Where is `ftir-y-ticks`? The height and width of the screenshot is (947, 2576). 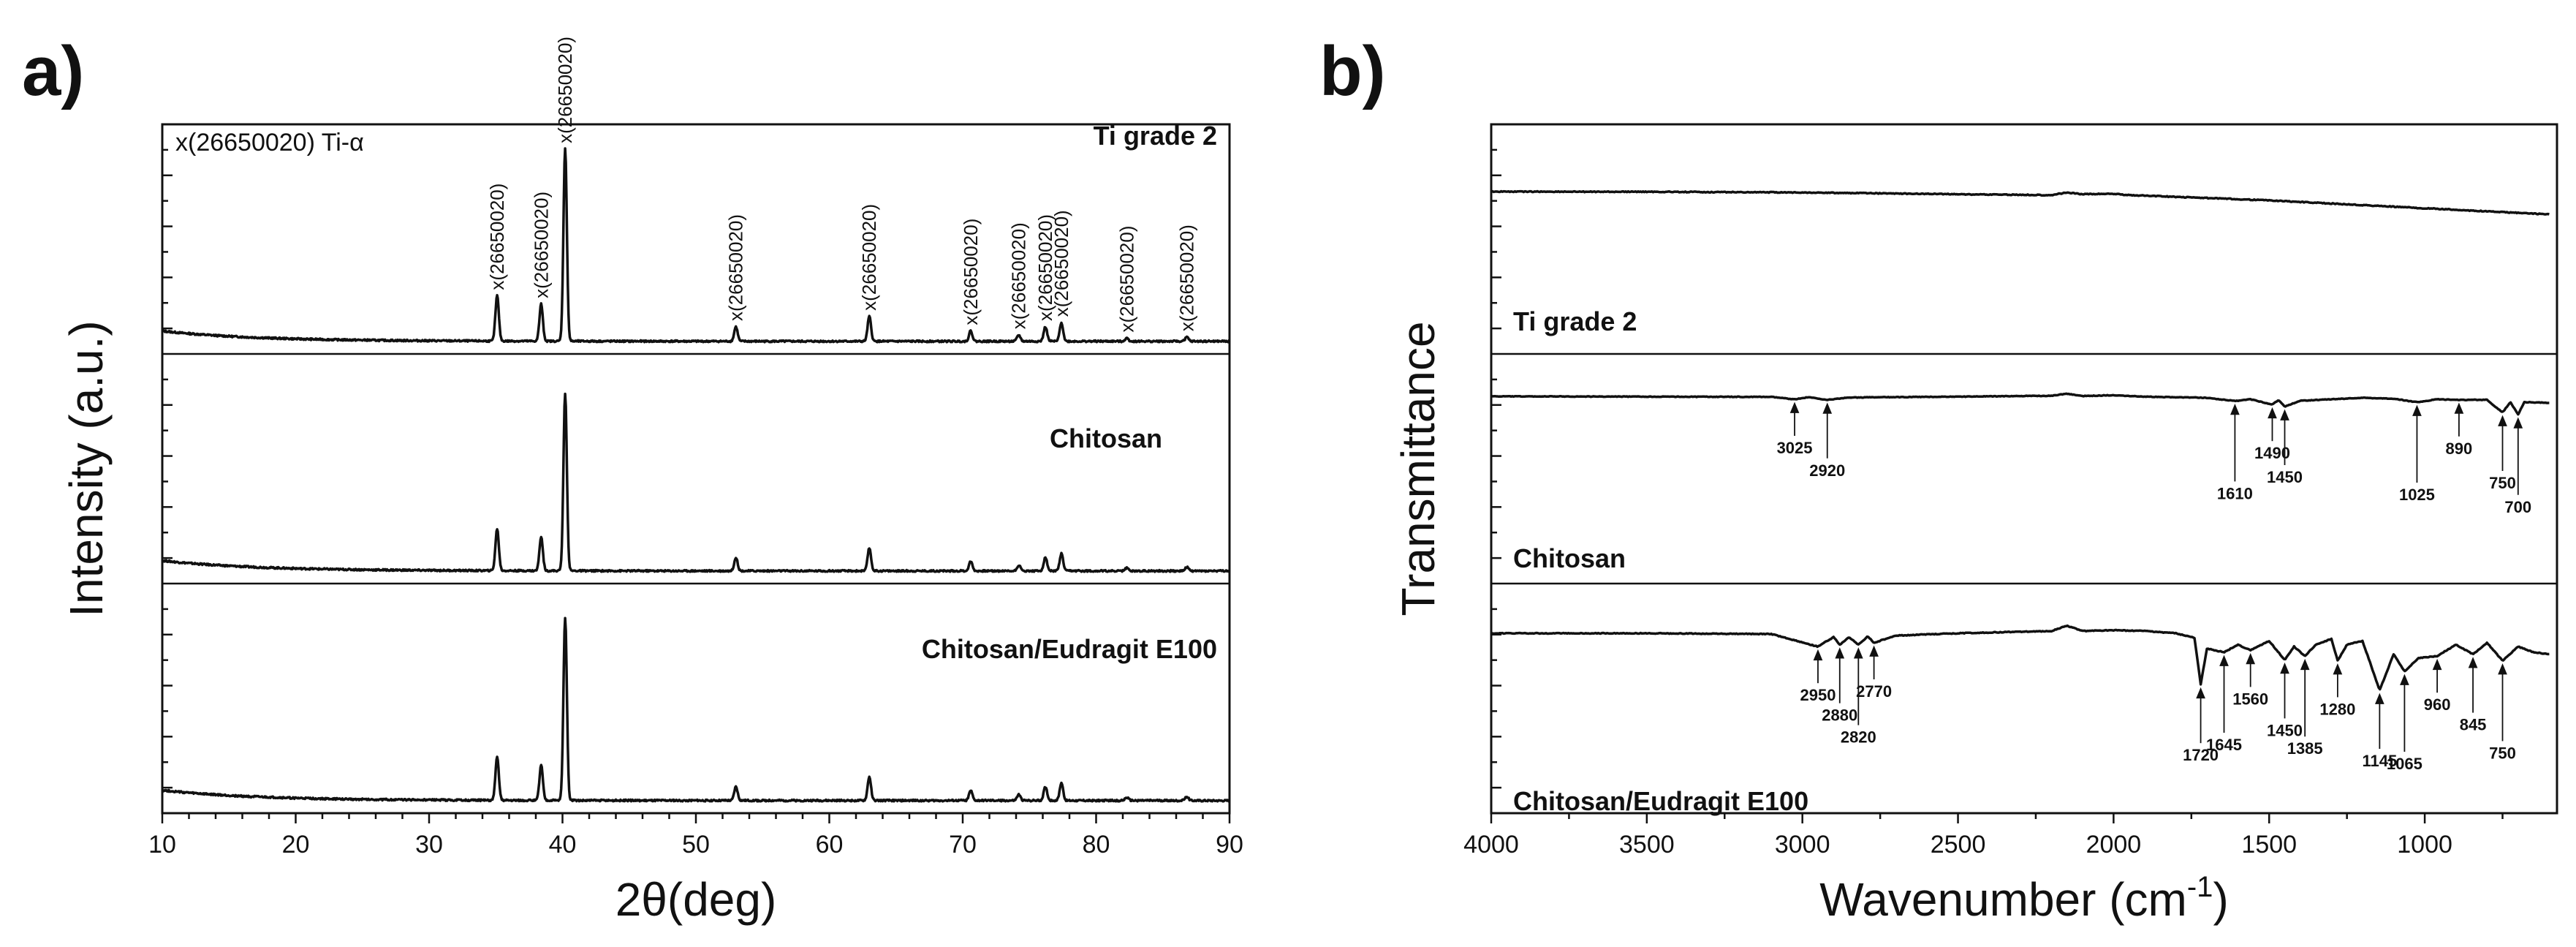
ftir-y-ticks is located at coordinates (1496, 468).